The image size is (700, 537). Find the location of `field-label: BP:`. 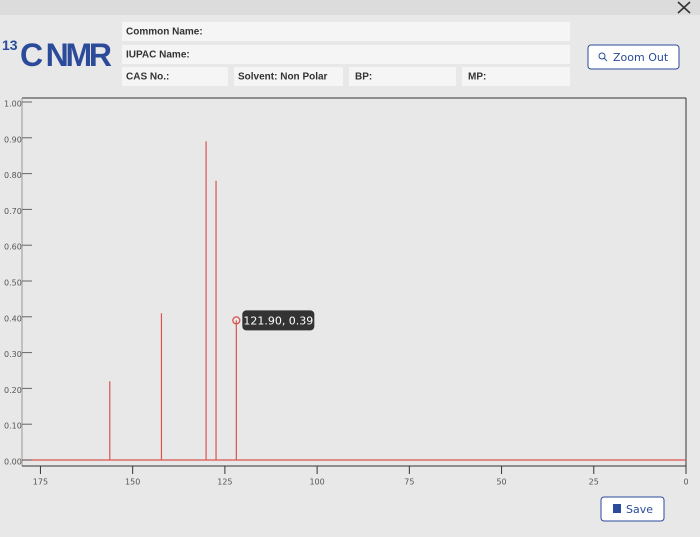

field-label: BP: is located at coordinates (363, 77).